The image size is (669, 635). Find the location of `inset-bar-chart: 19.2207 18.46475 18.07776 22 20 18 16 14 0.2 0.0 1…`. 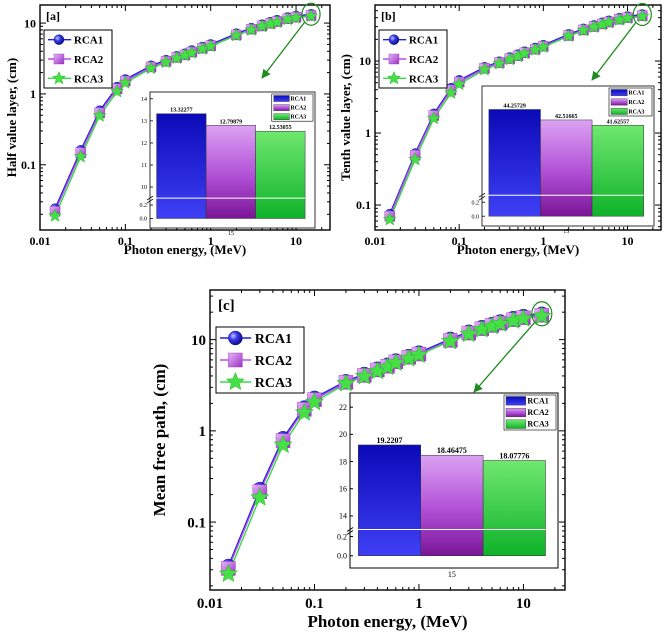

inset-bar-chart: 19.2207 18.46475 18.07776 22 20 18 16 14 0.2 0.0 1… is located at coordinates (448, 485).